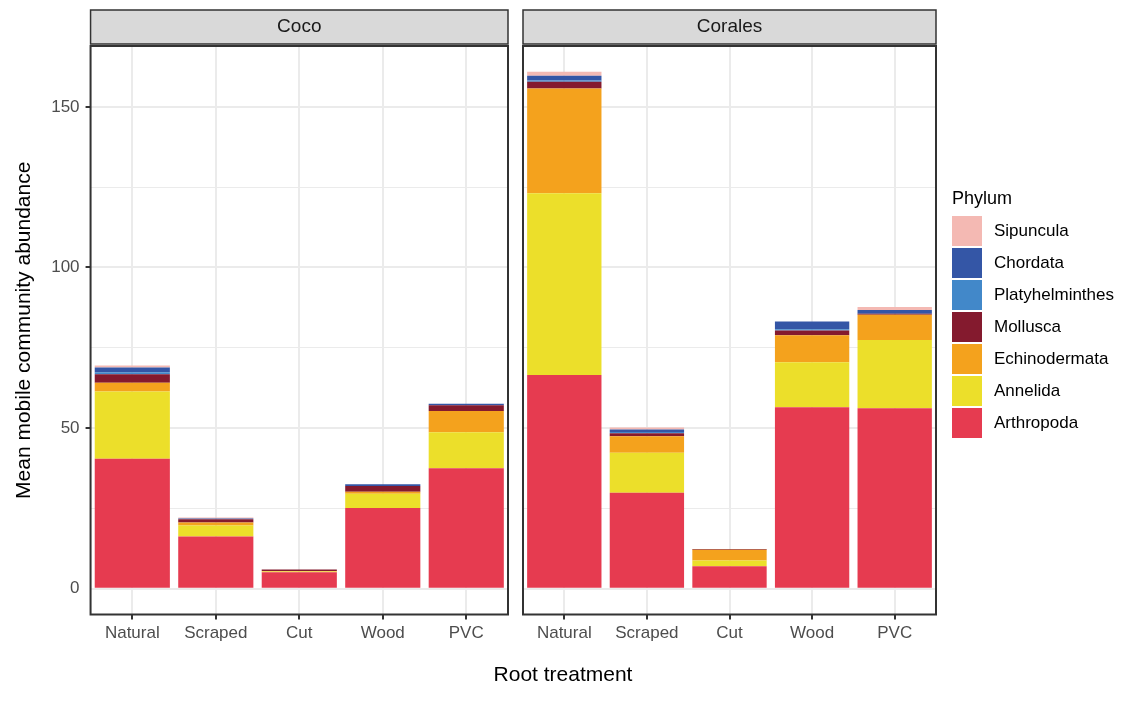  Describe the element at coordinates (75, 588) in the screenshot. I see `y-tick-label: 0` at that location.